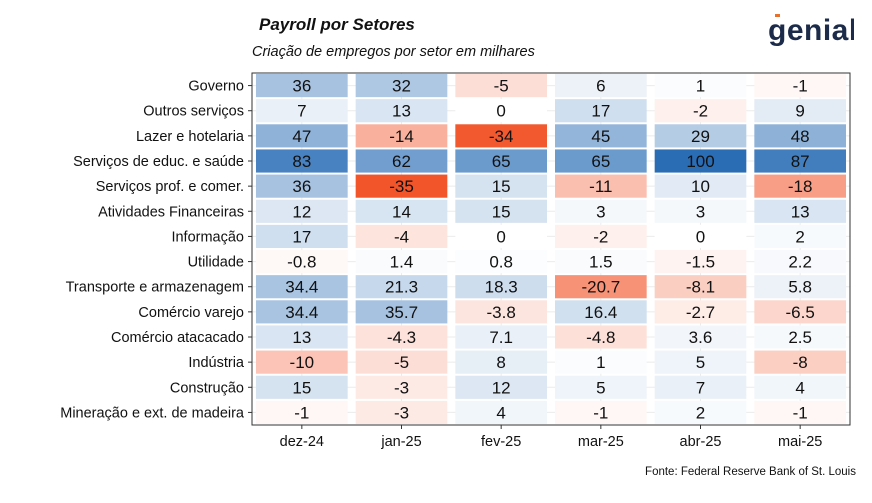 Image resolution: width=872 pixels, height=503 pixels. I want to click on cell-value-label: -14, so click(401, 136).